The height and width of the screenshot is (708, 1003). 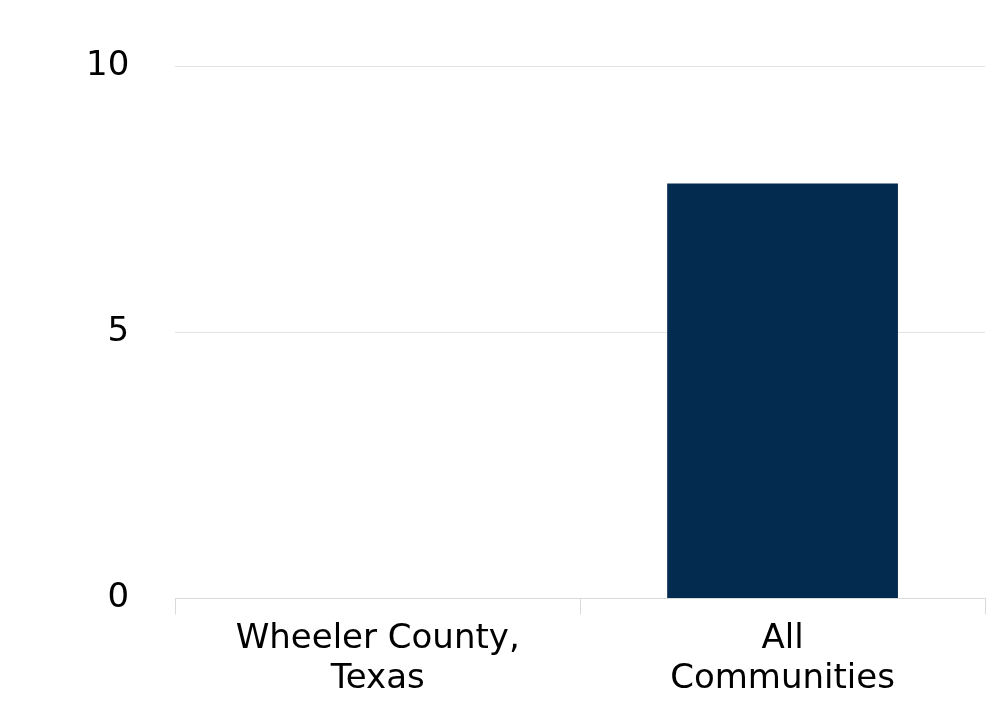 What do you see at coordinates (108, 63) in the screenshot?
I see `y-tick-label: 10` at bounding box center [108, 63].